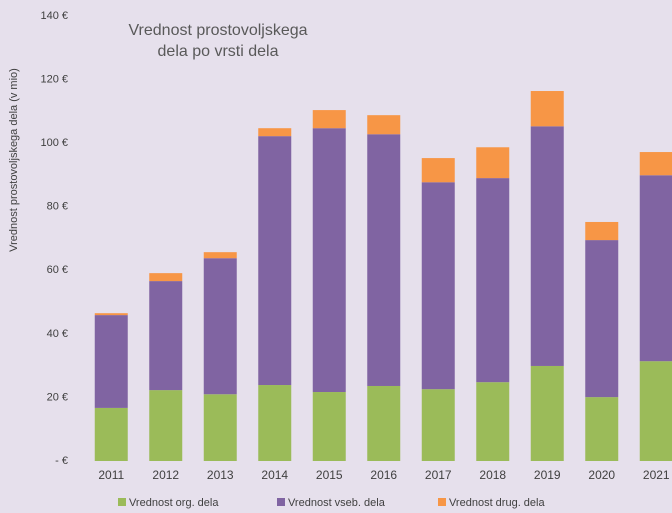 This screenshot has height=513, width=672. What do you see at coordinates (54, 79) in the screenshot?
I see `y-tick-label: 120 €` at bounding box center [54, 79].